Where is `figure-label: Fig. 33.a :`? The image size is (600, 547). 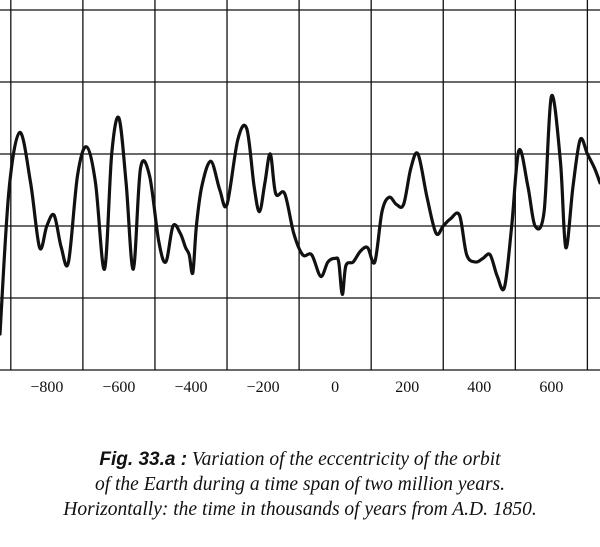 figure-label: Fig. 33.a : is located at coordinates (143, 459).